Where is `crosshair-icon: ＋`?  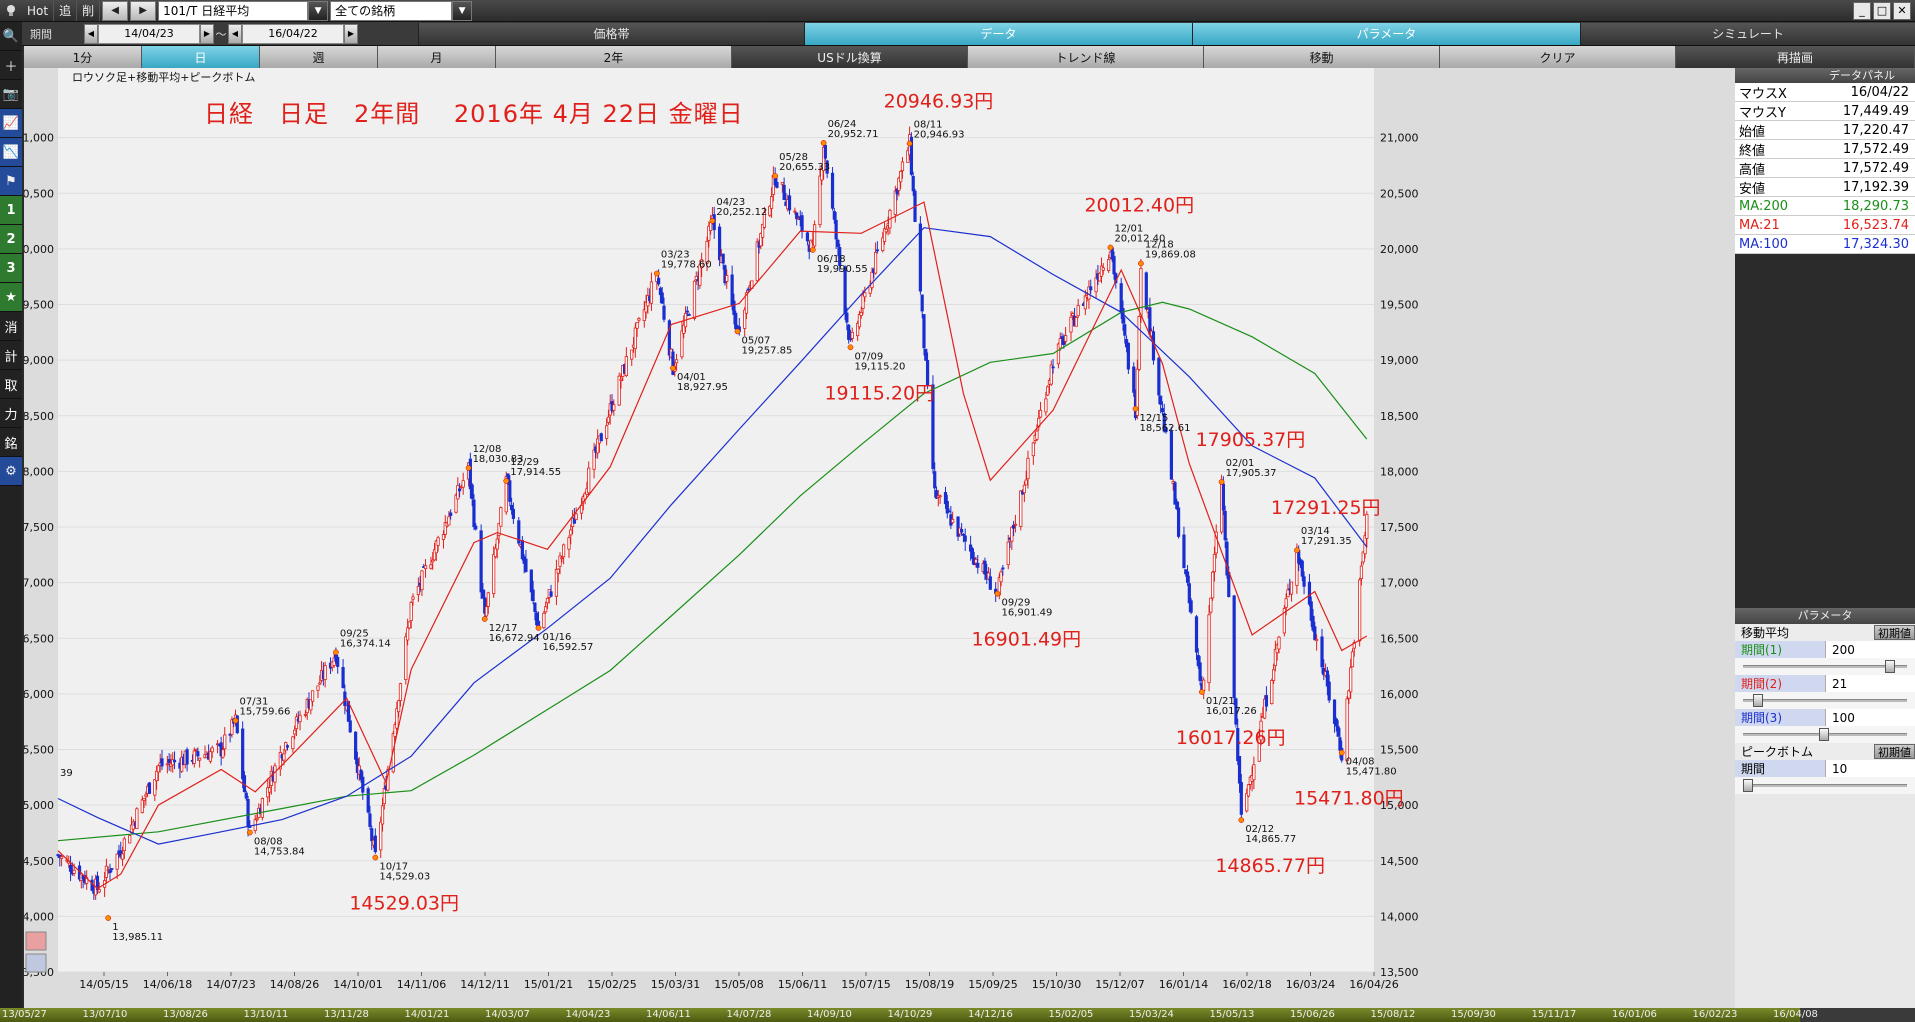 crosshair-icon: ＋ is located at coordinates (11, 65).